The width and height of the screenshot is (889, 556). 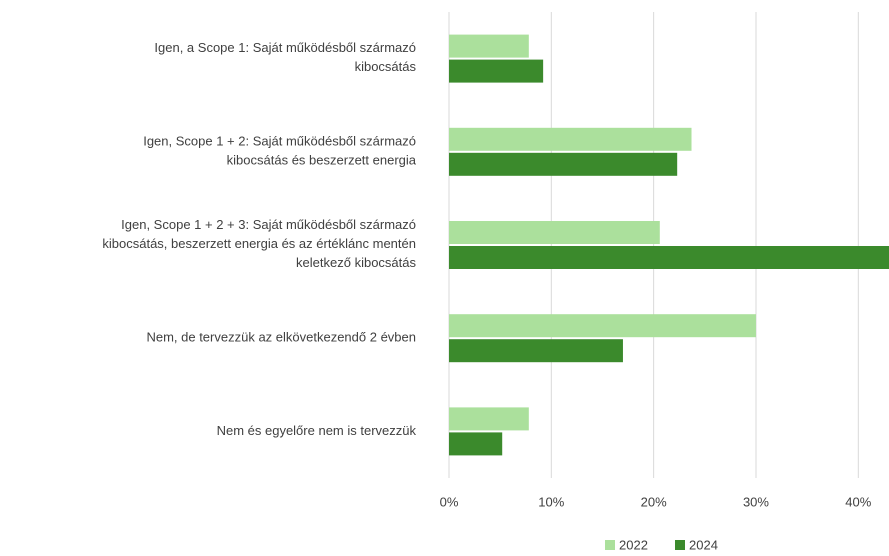 What do you see at coordinates (317, 430) in the screenshot?
I see `category-label: Nem és egyelőre nem is tervezzük` at bounding box center [317, 430].